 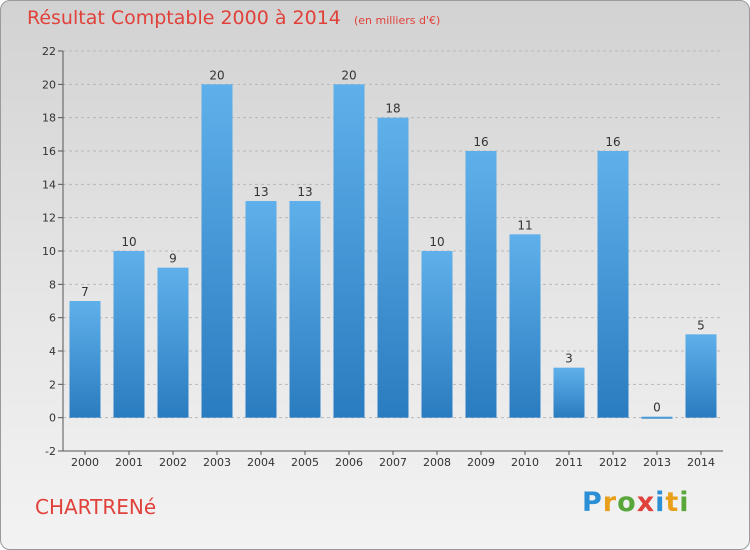 I want to click on x-tick-label: 2000, so click(x=85, y=462).